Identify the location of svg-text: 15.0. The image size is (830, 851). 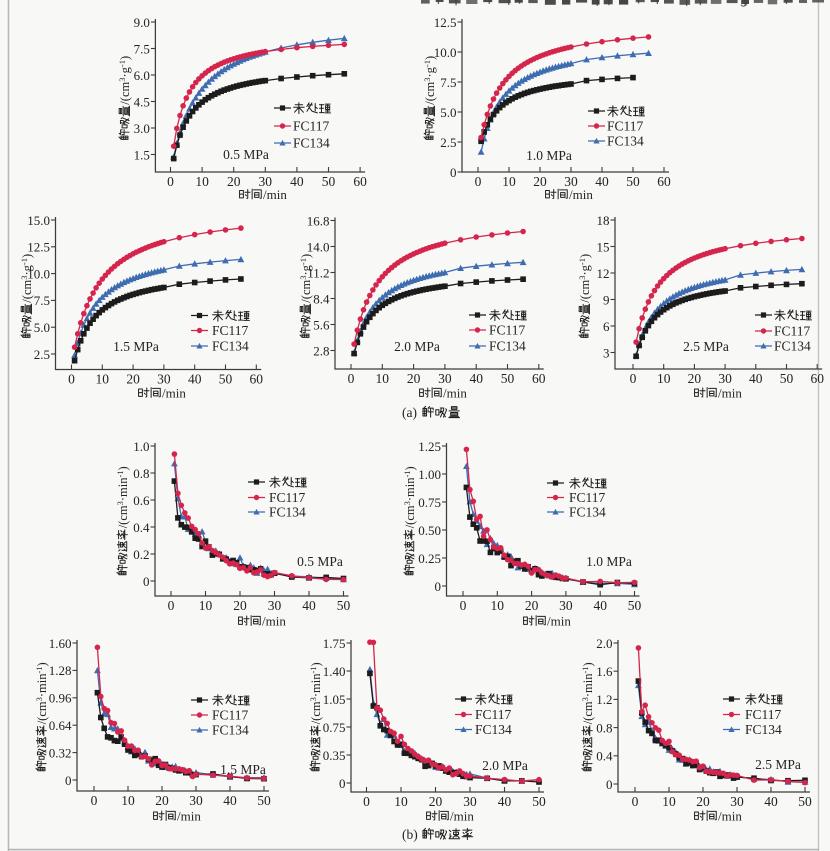
(38, 220).